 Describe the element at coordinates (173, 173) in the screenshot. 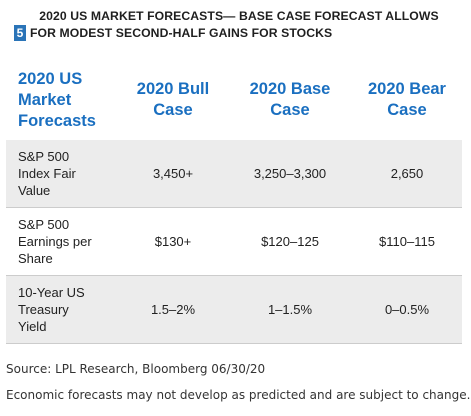

I see `bull-value: 3,450+` at that location.